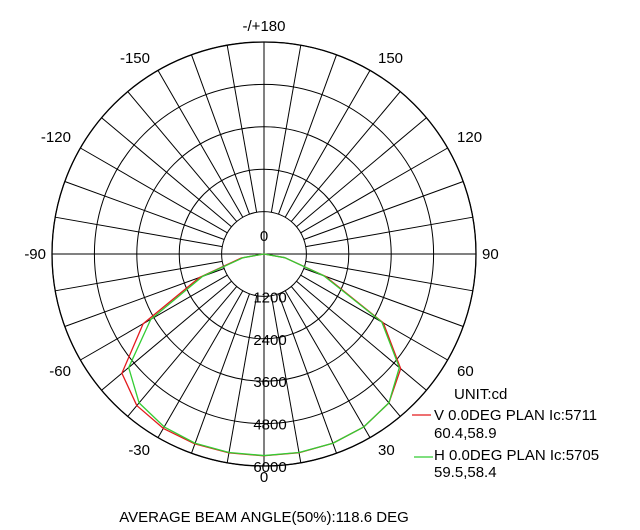 The image size is (640, 530). Describe the element at coordinates (264, 517) in the screenshot. I see `beam-angle-footer: AVERAGE BEAM ANGLE(50%):118.6 DEG` at that location.